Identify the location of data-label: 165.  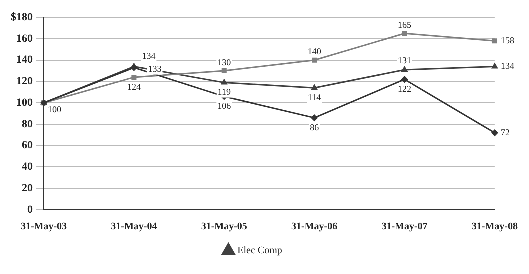
(405, 25).